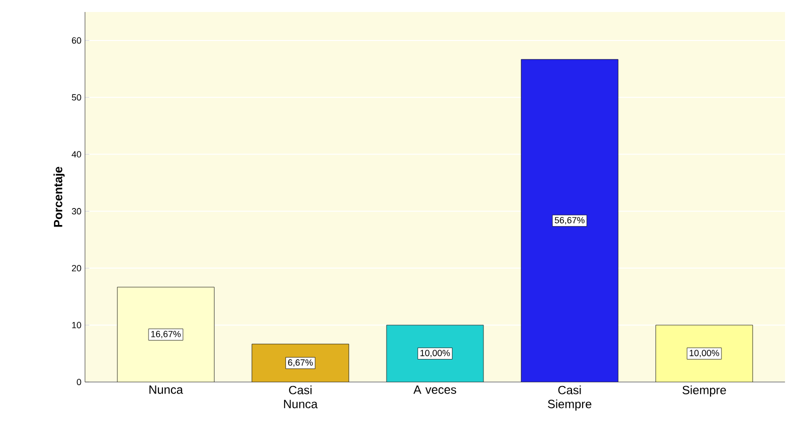 This screenshot has height=427, width=795. Describe the element at coordinates (77, 325) in the screenshot. I see `y-tick-label: 10` at that location.